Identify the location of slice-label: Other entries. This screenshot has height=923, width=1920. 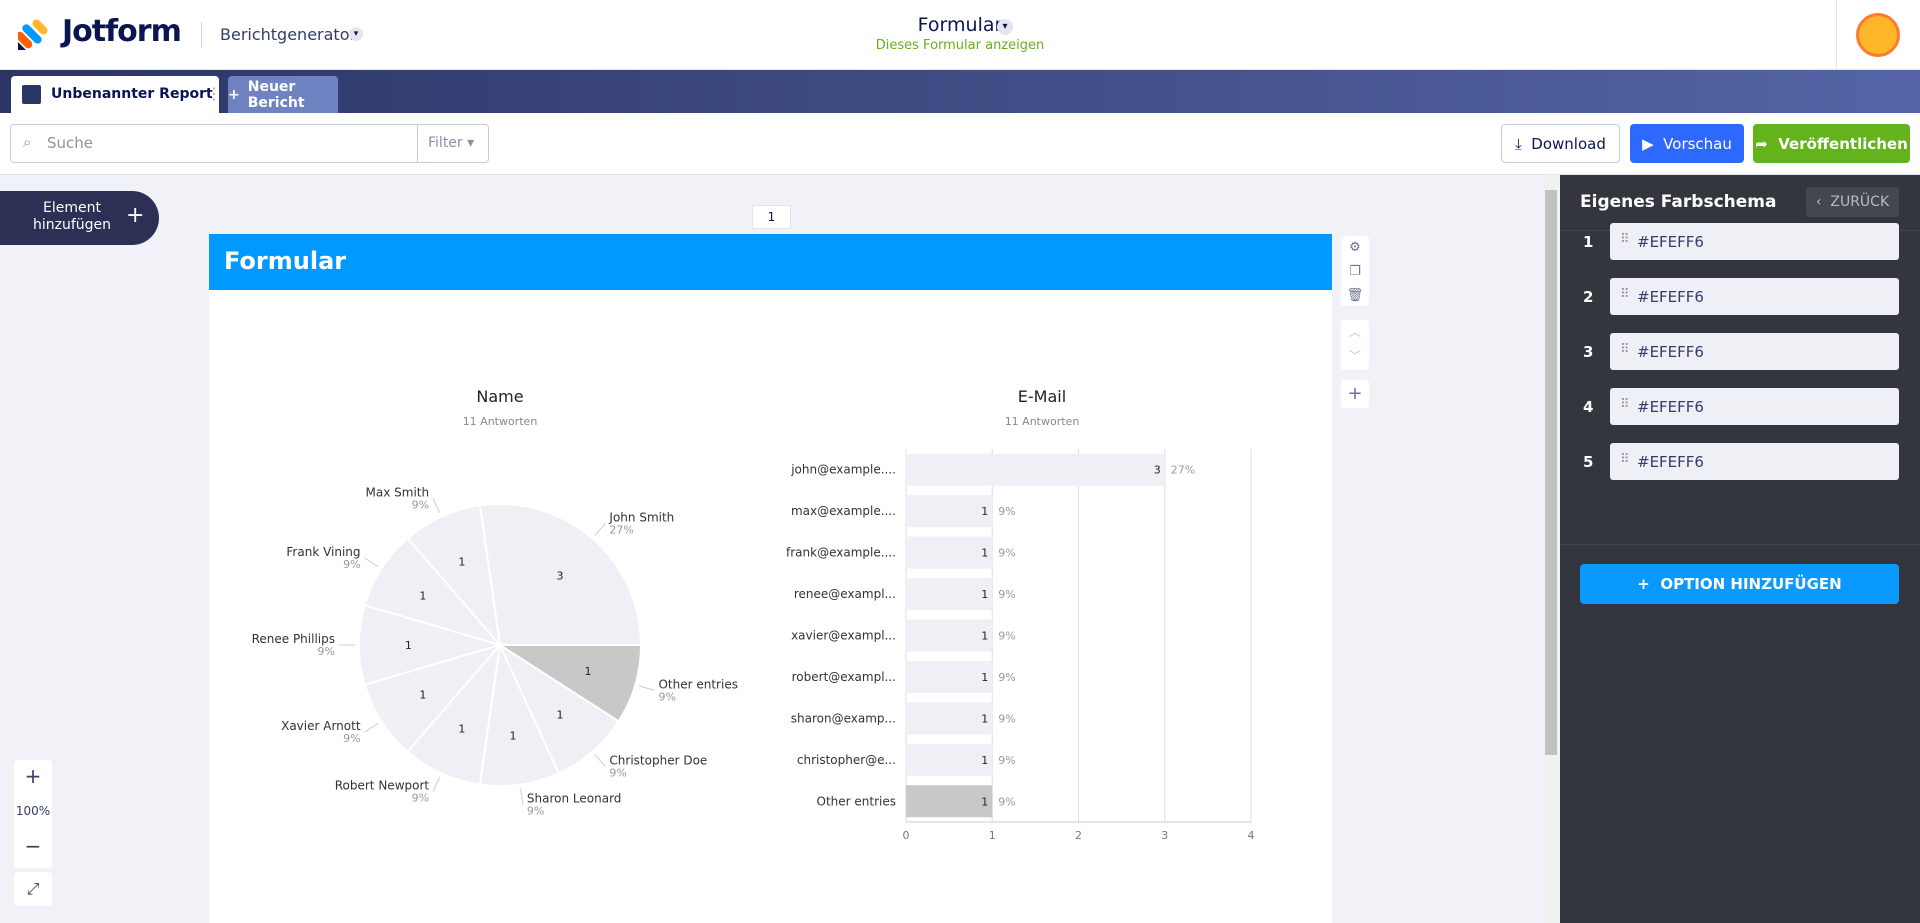
(697, 684).